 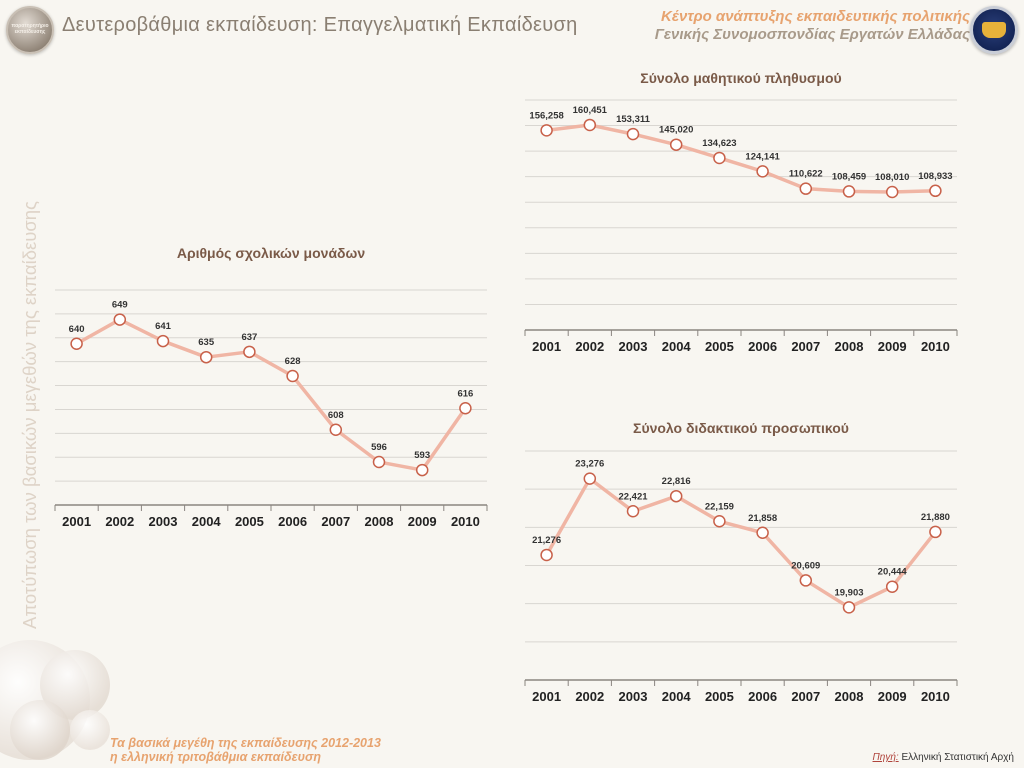 What do you see at coordinates (590, 110) in the screenshot?
I see `data-label: 160,451` at bounding box center [590, 110].